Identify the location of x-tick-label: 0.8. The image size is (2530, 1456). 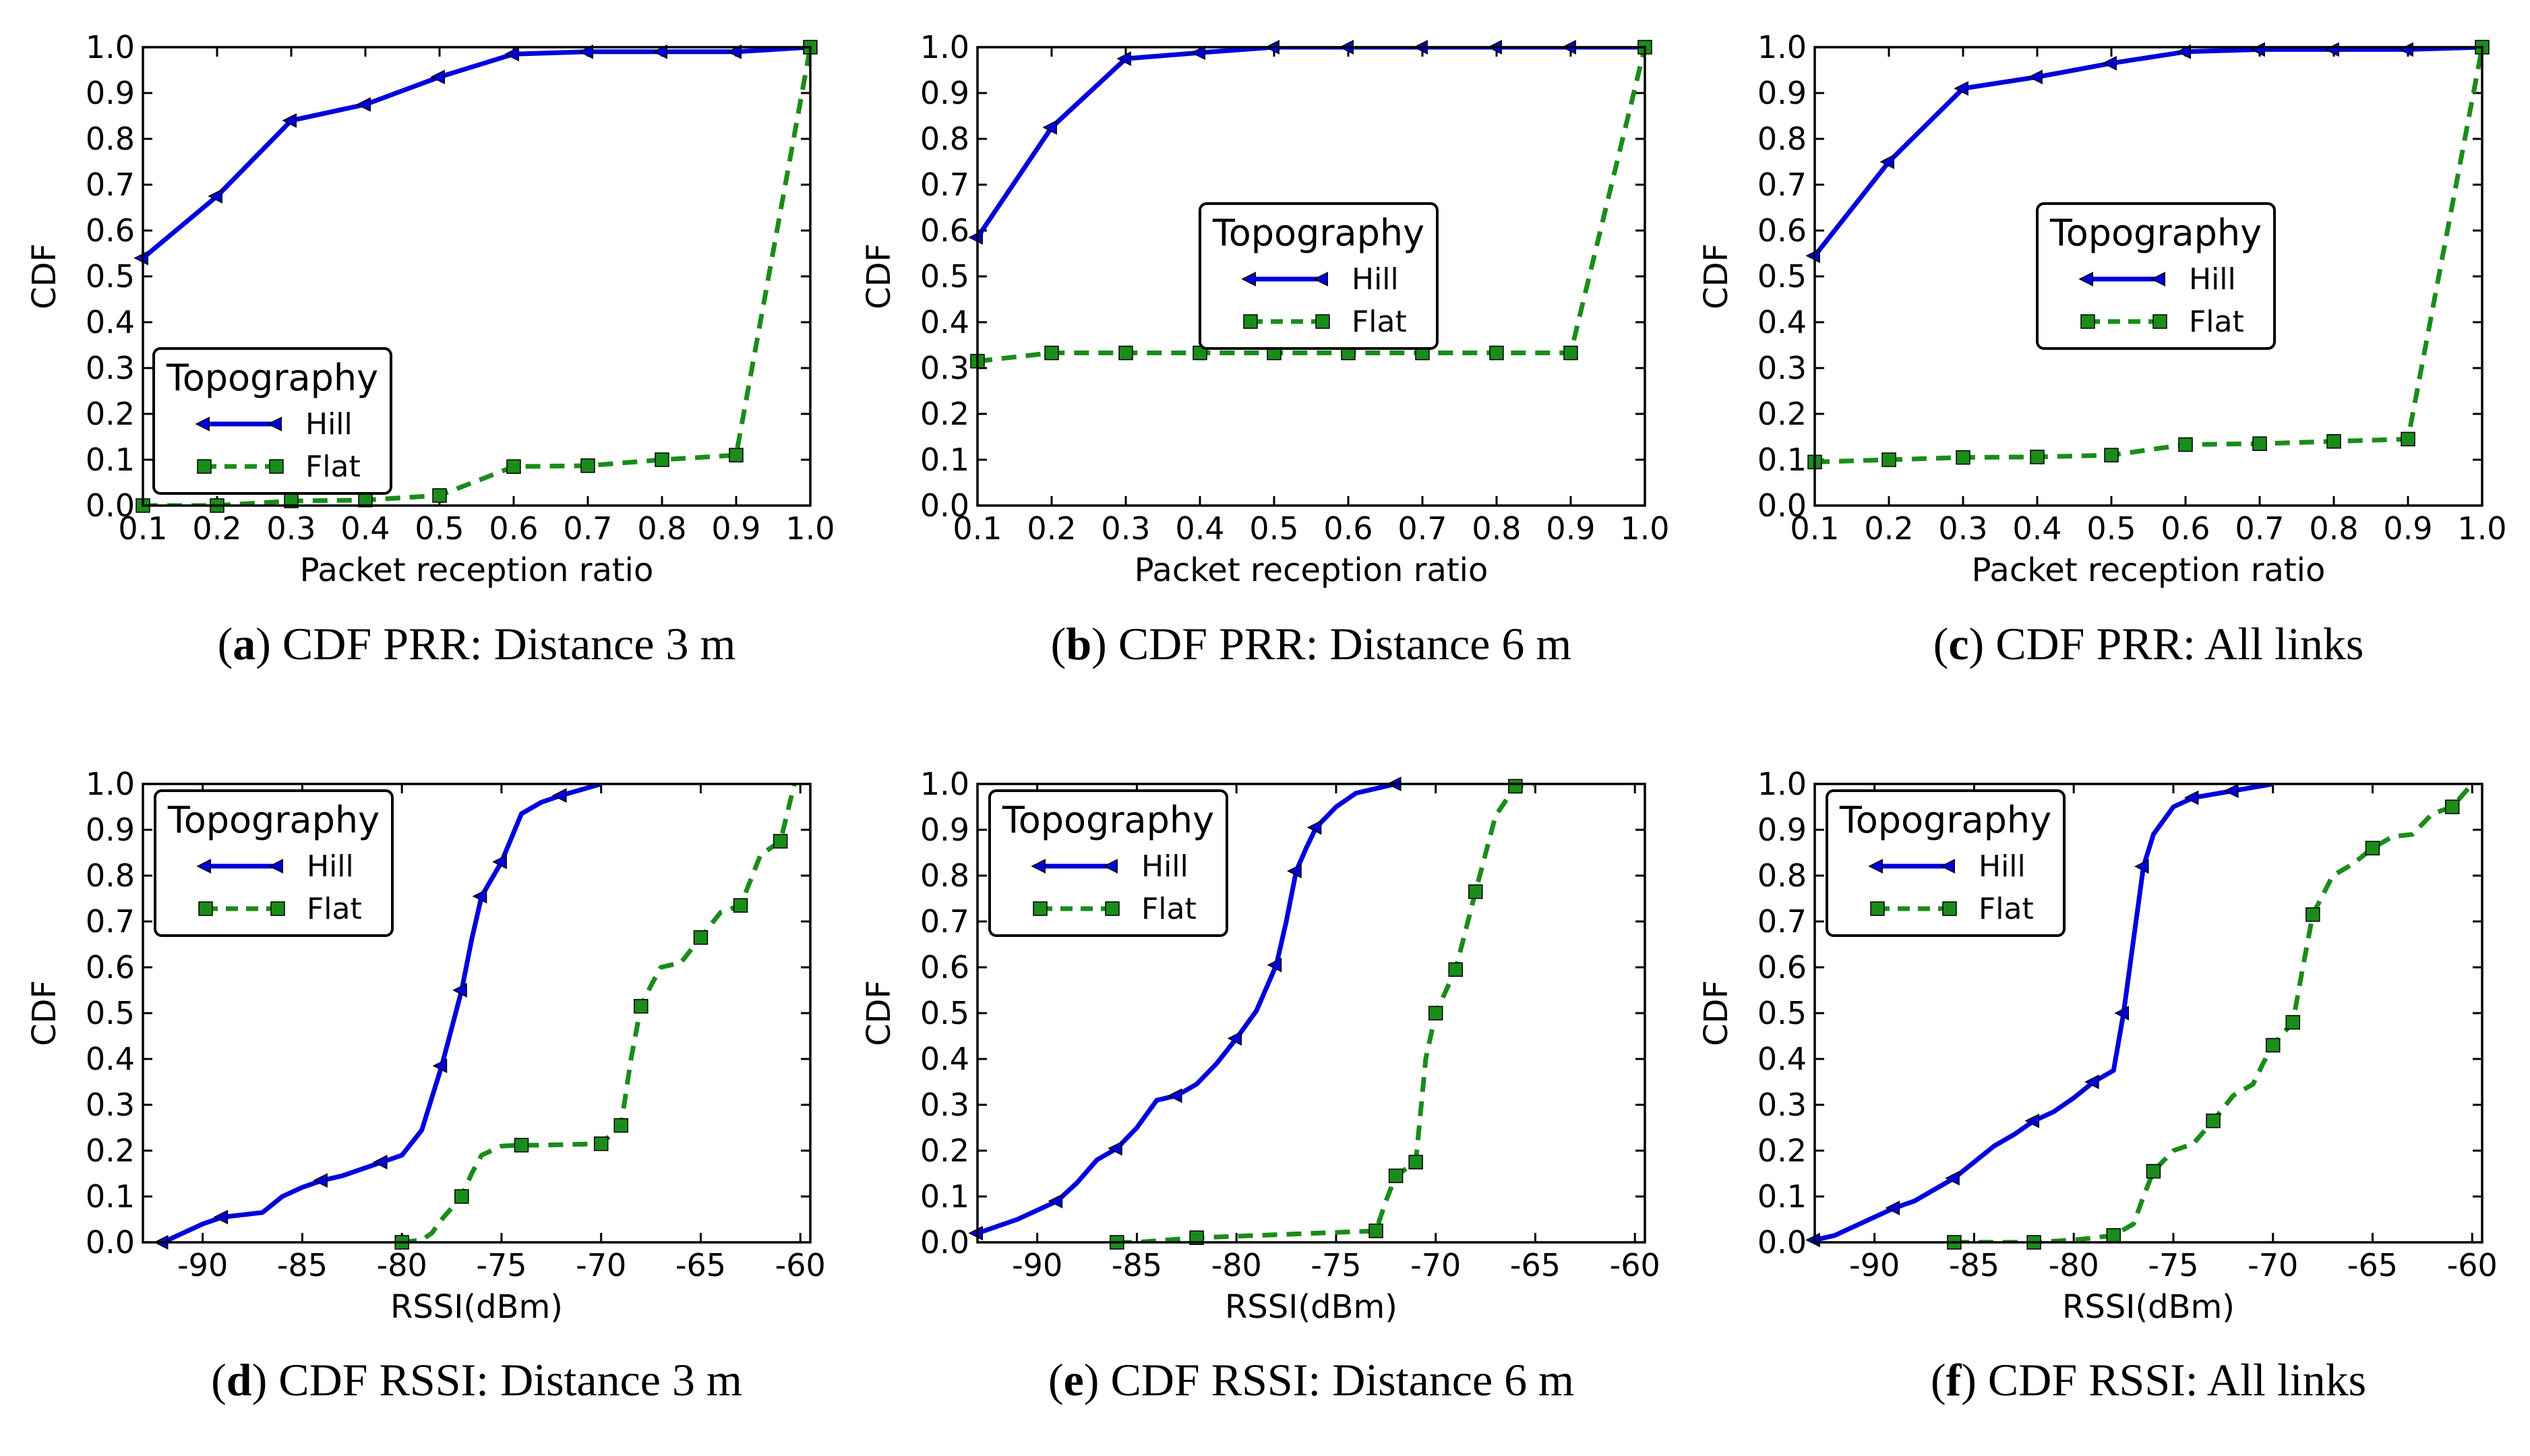
(661, 528).